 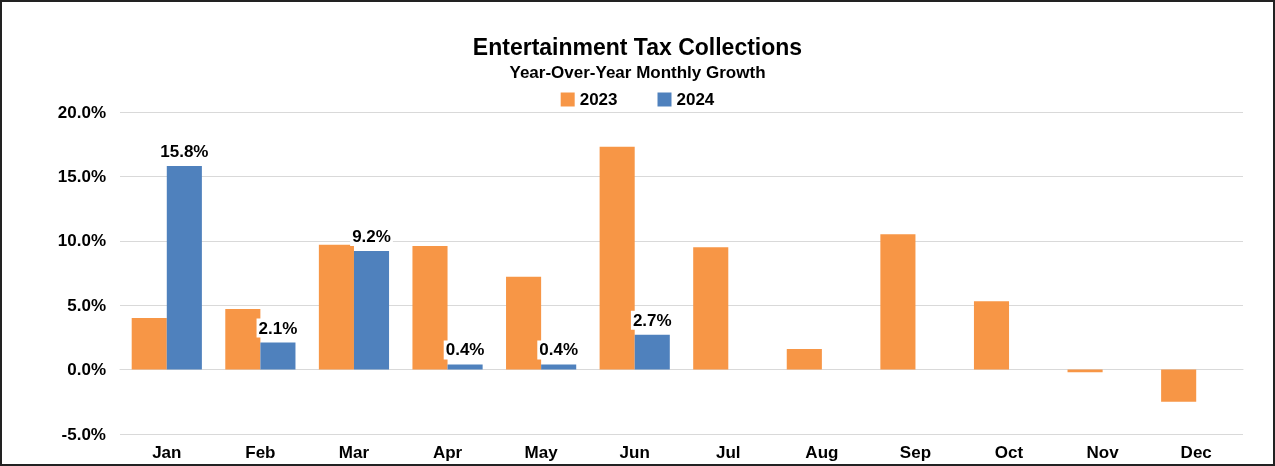 I want to click on y-tick-label: 20.0%, so click(x=81, y=112).